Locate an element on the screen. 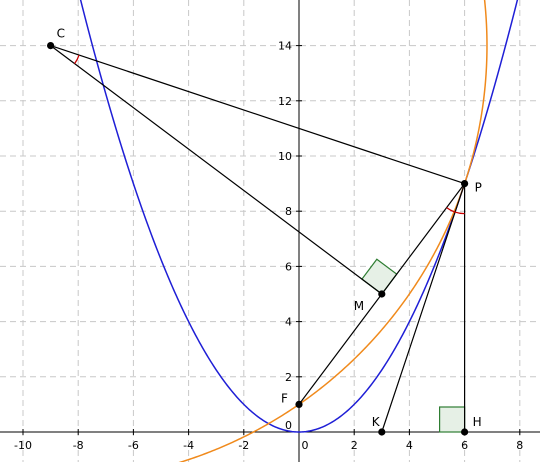  right-angle-H is located at coordinates (452, 419).